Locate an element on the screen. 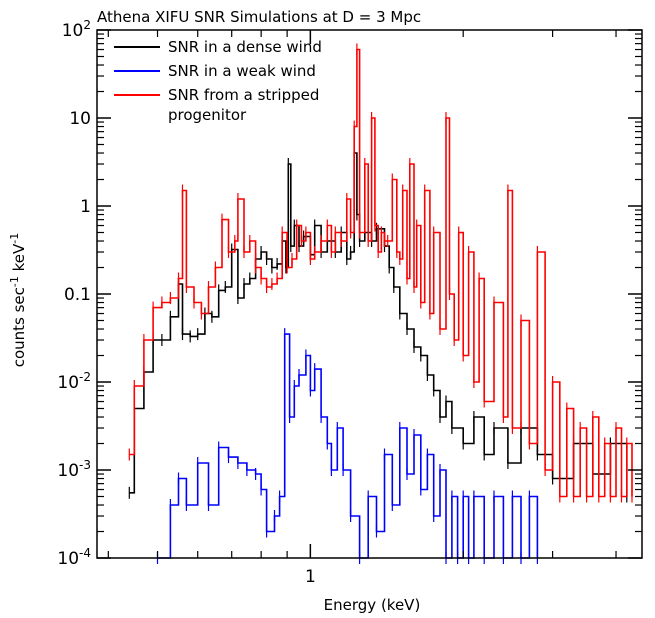  y-axis-label-mid: keV is located at coordinates (19, 259).